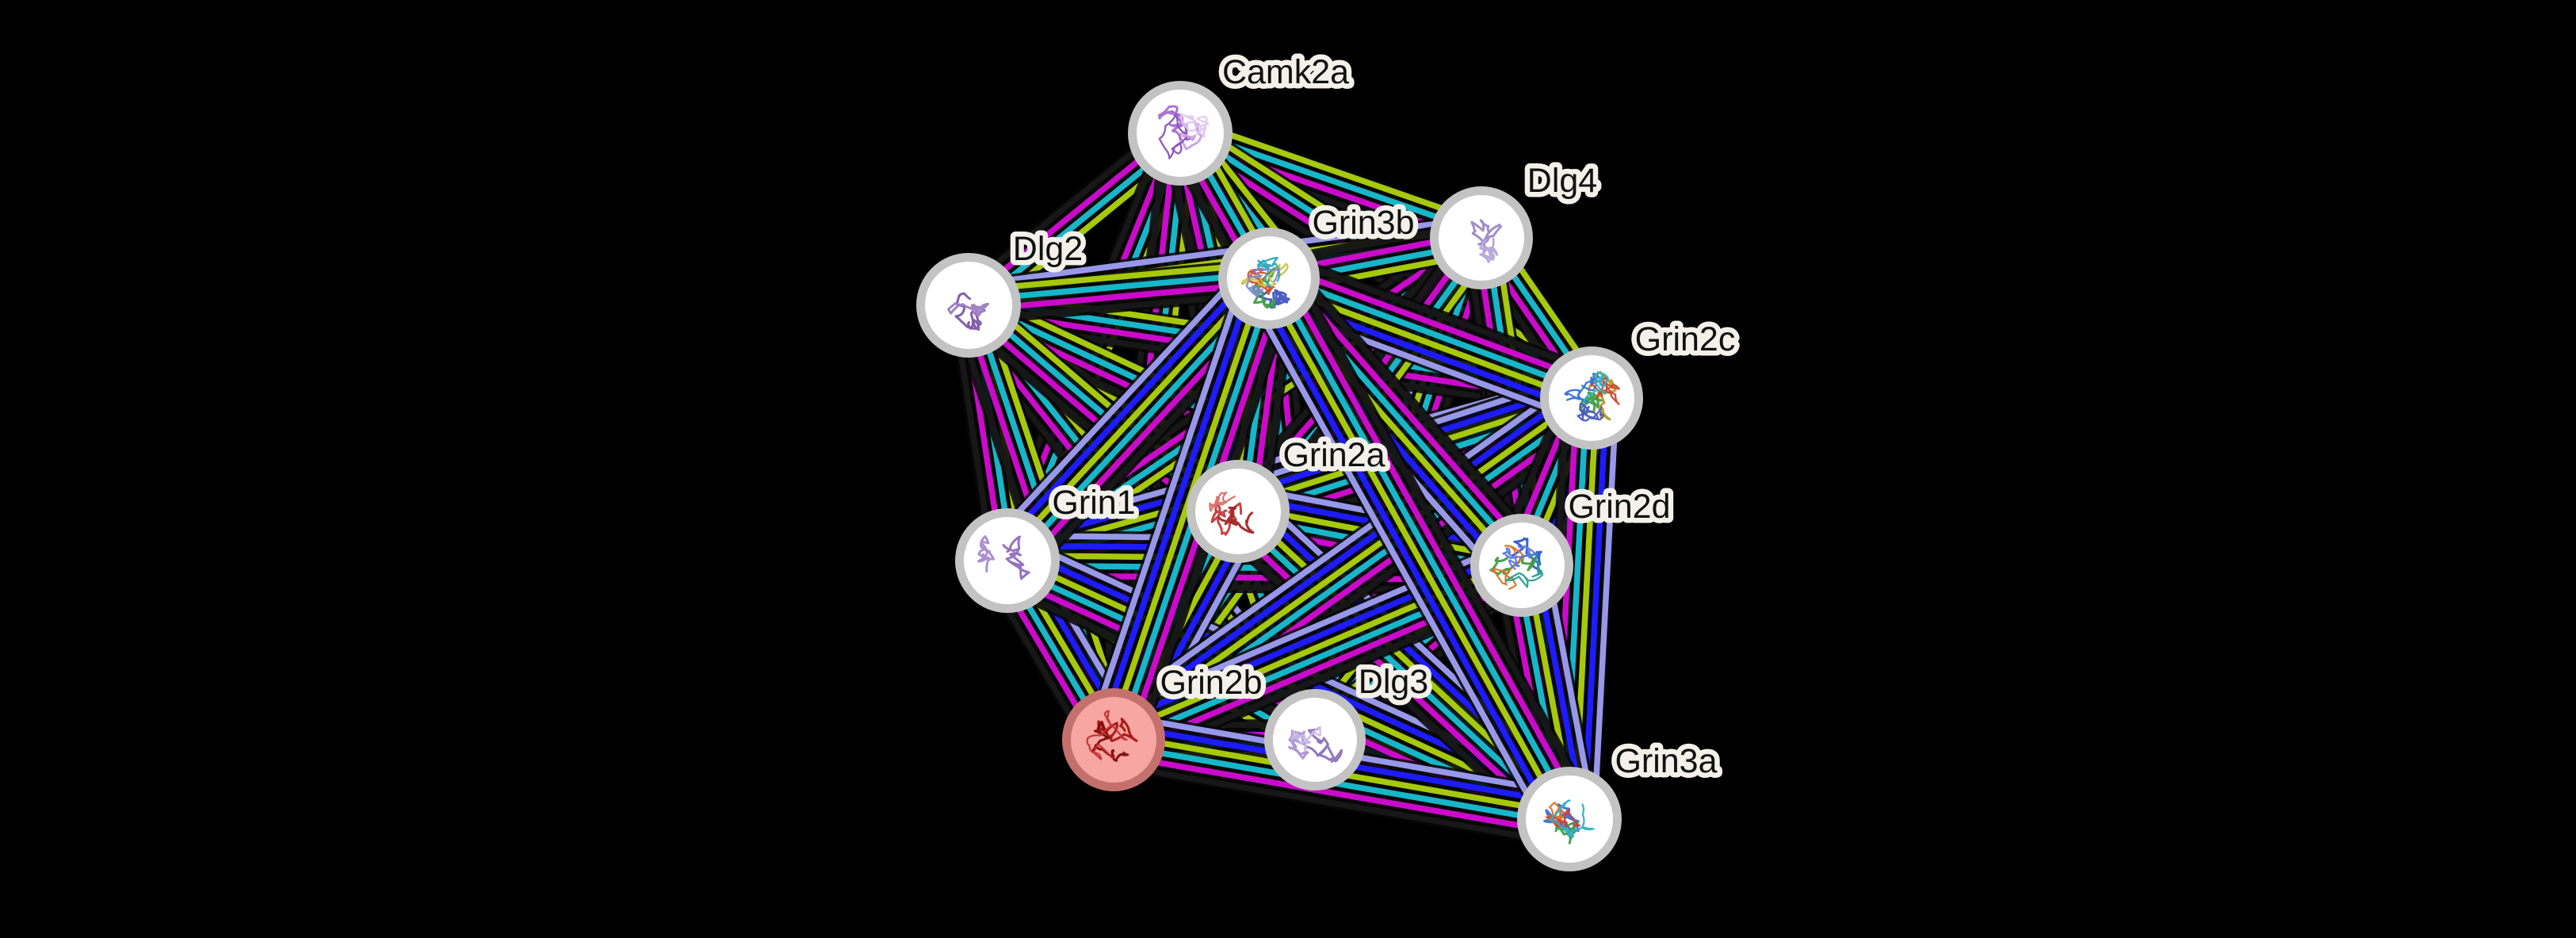  Describe the element at coordinates (1393, 682) in the screenshot. I see `node-label-dlg3: Dlg3` at that location.